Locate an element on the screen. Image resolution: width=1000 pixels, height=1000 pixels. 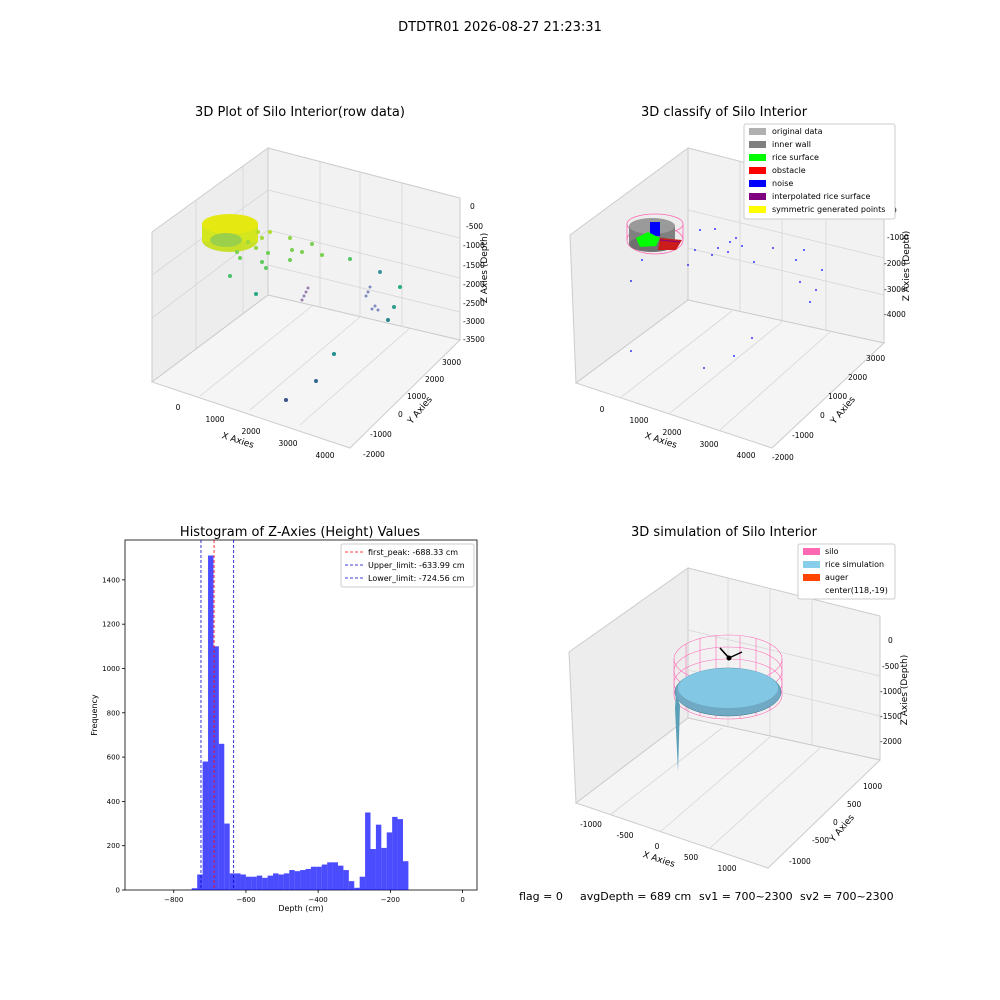
hist-ytick-label: 1200 is located at coordinates (111, 625).